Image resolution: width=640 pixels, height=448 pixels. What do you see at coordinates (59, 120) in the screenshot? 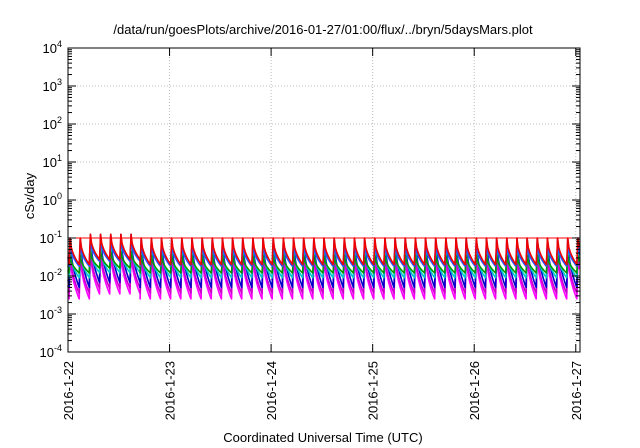
I see `y-tick-exponent: 2` at bounding box center [59, 120].